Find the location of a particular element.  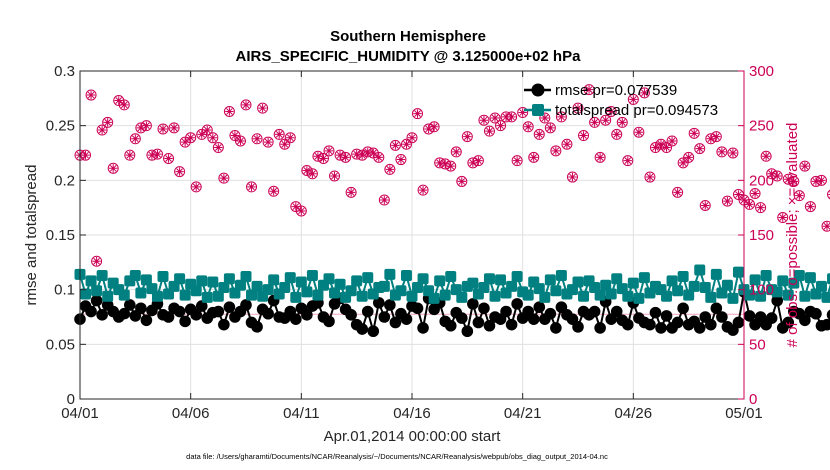

y-axis-right-label: # of obs: o=possible; ×=evaluated is located at coordinates (792, 235).